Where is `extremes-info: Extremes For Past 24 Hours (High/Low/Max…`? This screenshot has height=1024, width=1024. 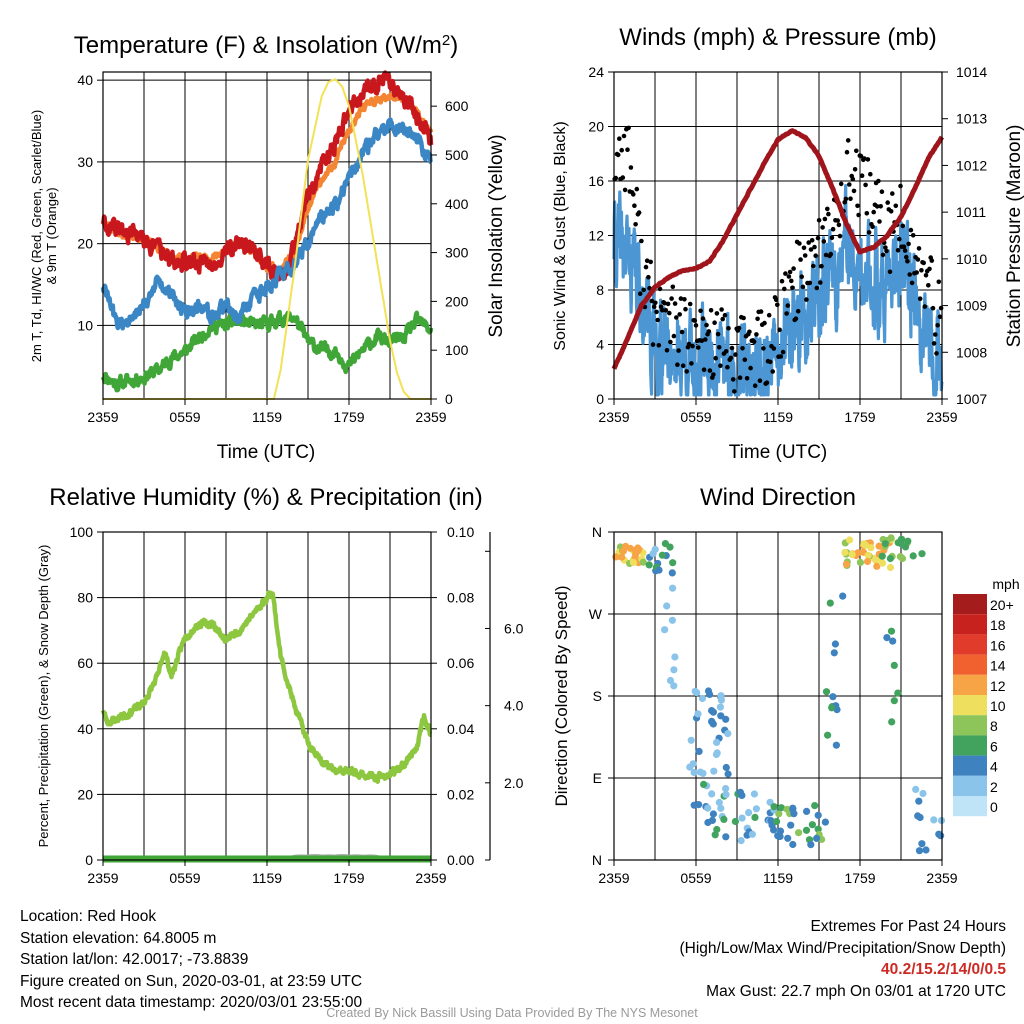 extremes-info: Extremes For Past 24 Hours (High/Low/Max… is located at coordinates (843, 959).